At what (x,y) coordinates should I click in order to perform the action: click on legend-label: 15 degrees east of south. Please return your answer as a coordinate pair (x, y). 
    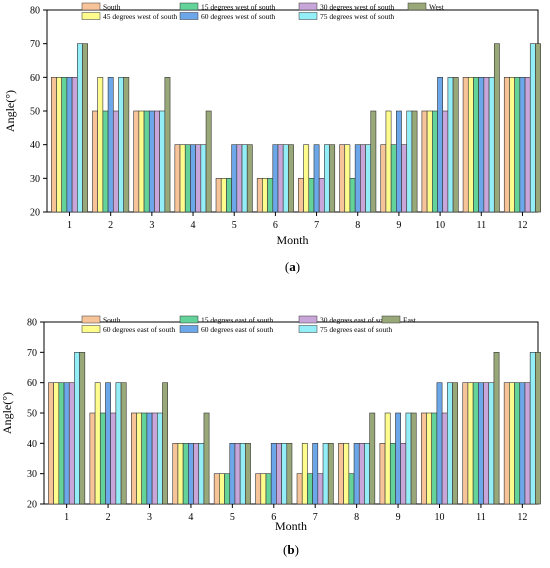
    Looking at the image, I should click on (237, 320).